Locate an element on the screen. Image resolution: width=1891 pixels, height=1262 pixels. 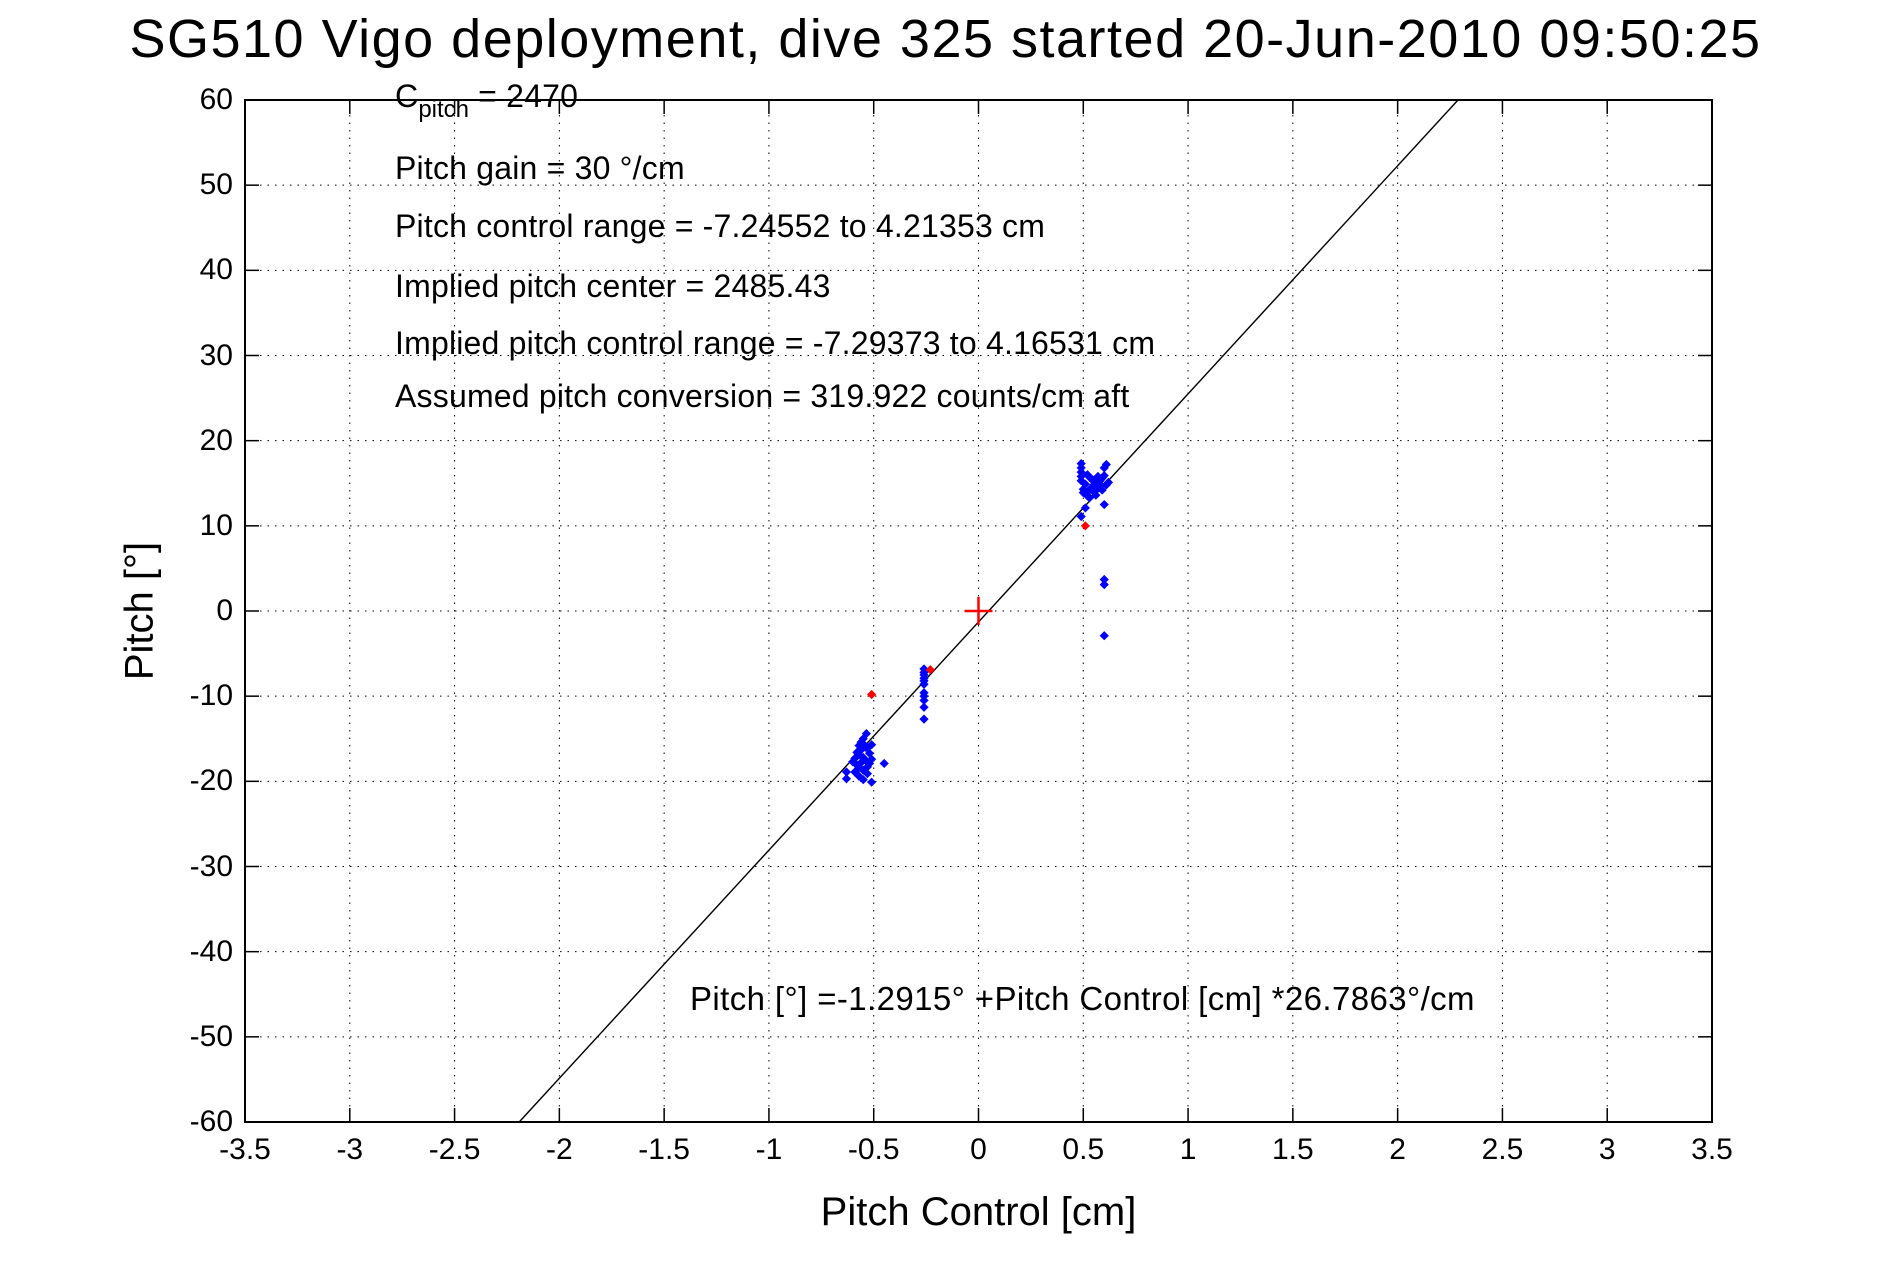
x-tick-label: 0 is located at coordinates (978, 1149).